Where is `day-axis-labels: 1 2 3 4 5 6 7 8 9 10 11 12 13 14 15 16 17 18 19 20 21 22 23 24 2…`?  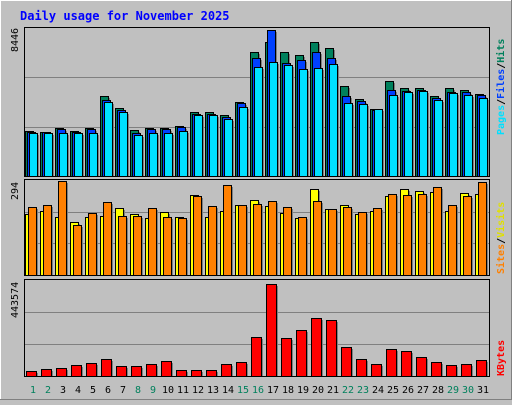 day-axis-labels: 1 2 3 4 5 6 7 8 9 10 11 12 13 14 15 16 17 18 19 20 21 22 23 24 2… is located at coordinates (259, 390).